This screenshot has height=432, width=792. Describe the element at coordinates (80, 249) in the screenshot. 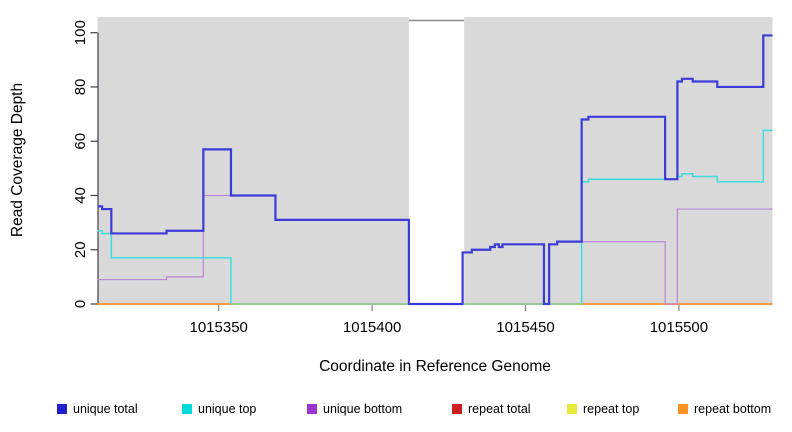

I see `y-axis-tick-label: 20` at that location.